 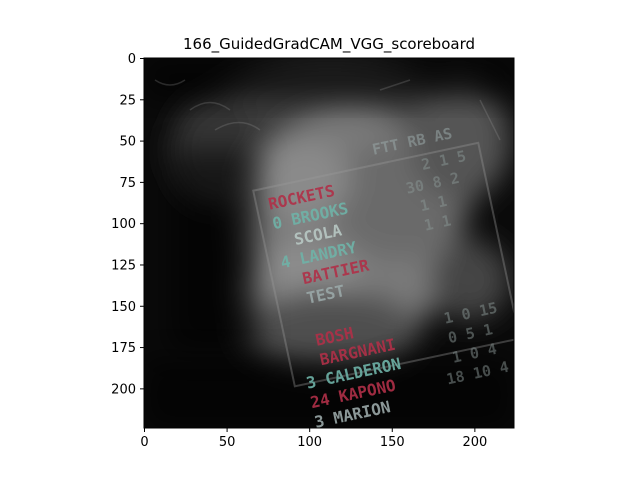 What do you see at coordinates (329, 44) in the screenshot?
I see `figure-title: 166_GuidedGradCAM_VGG_scoreboard` at bounding box center [329, 44].